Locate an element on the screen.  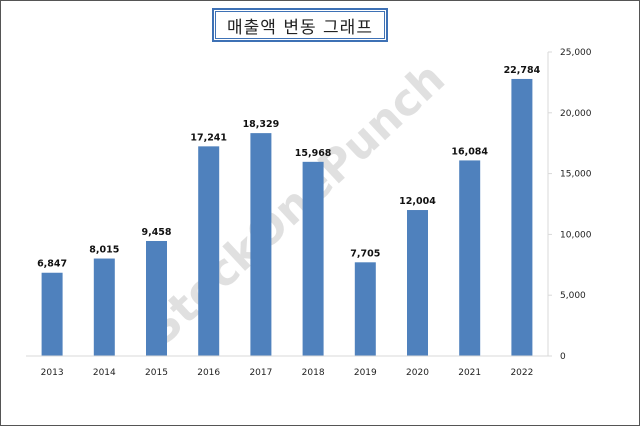
x-tick-label-2013: 2013 is located at coordinates (52, 373).